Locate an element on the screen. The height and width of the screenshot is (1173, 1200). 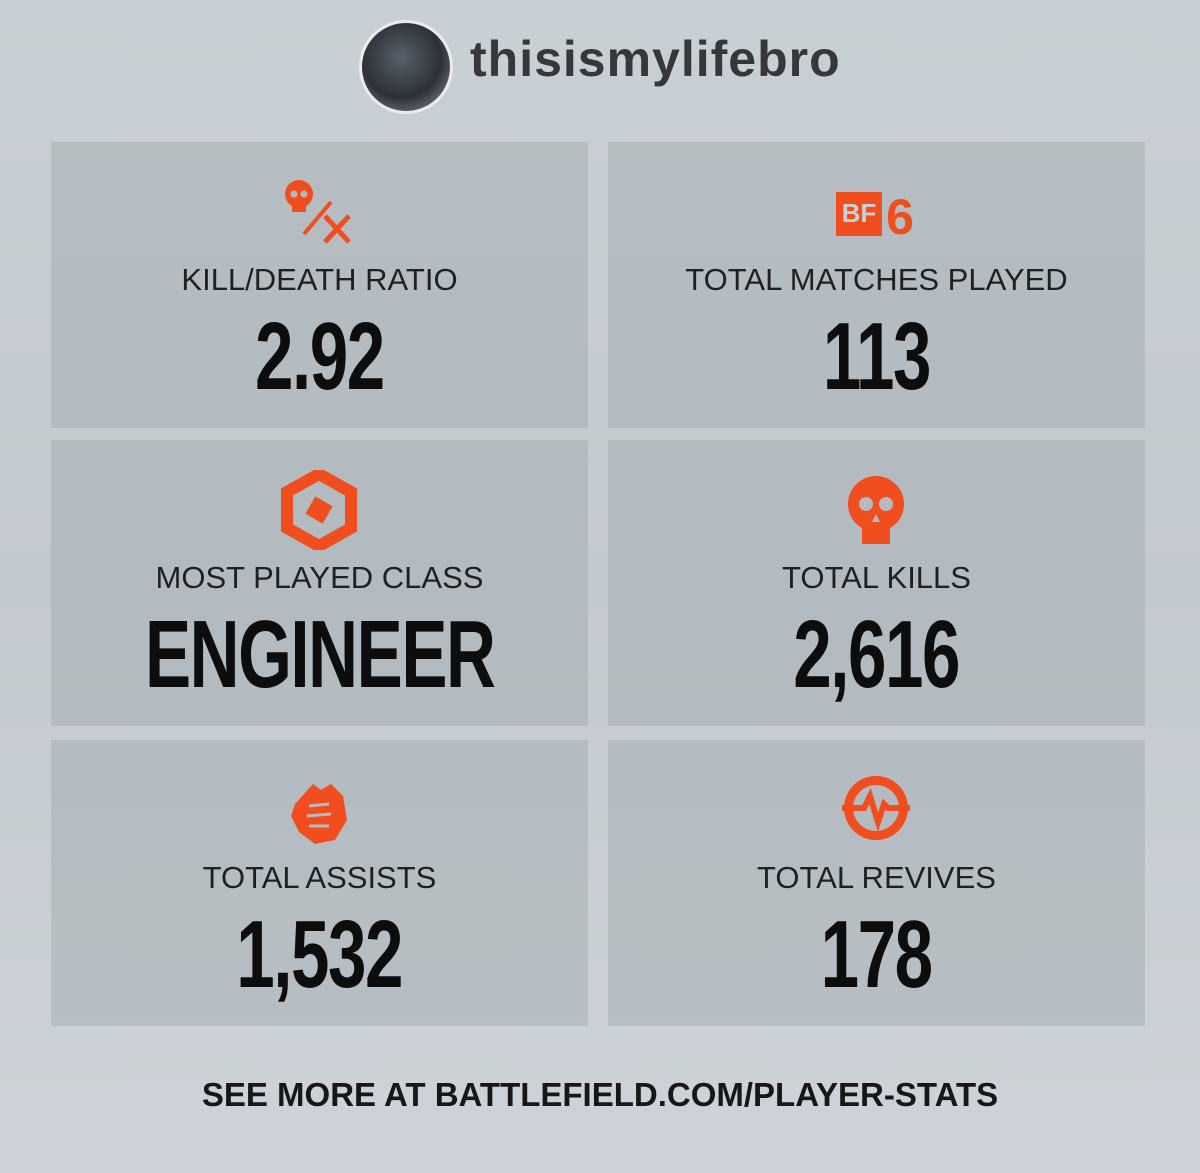
avatar is located at coordinates (406, 67).